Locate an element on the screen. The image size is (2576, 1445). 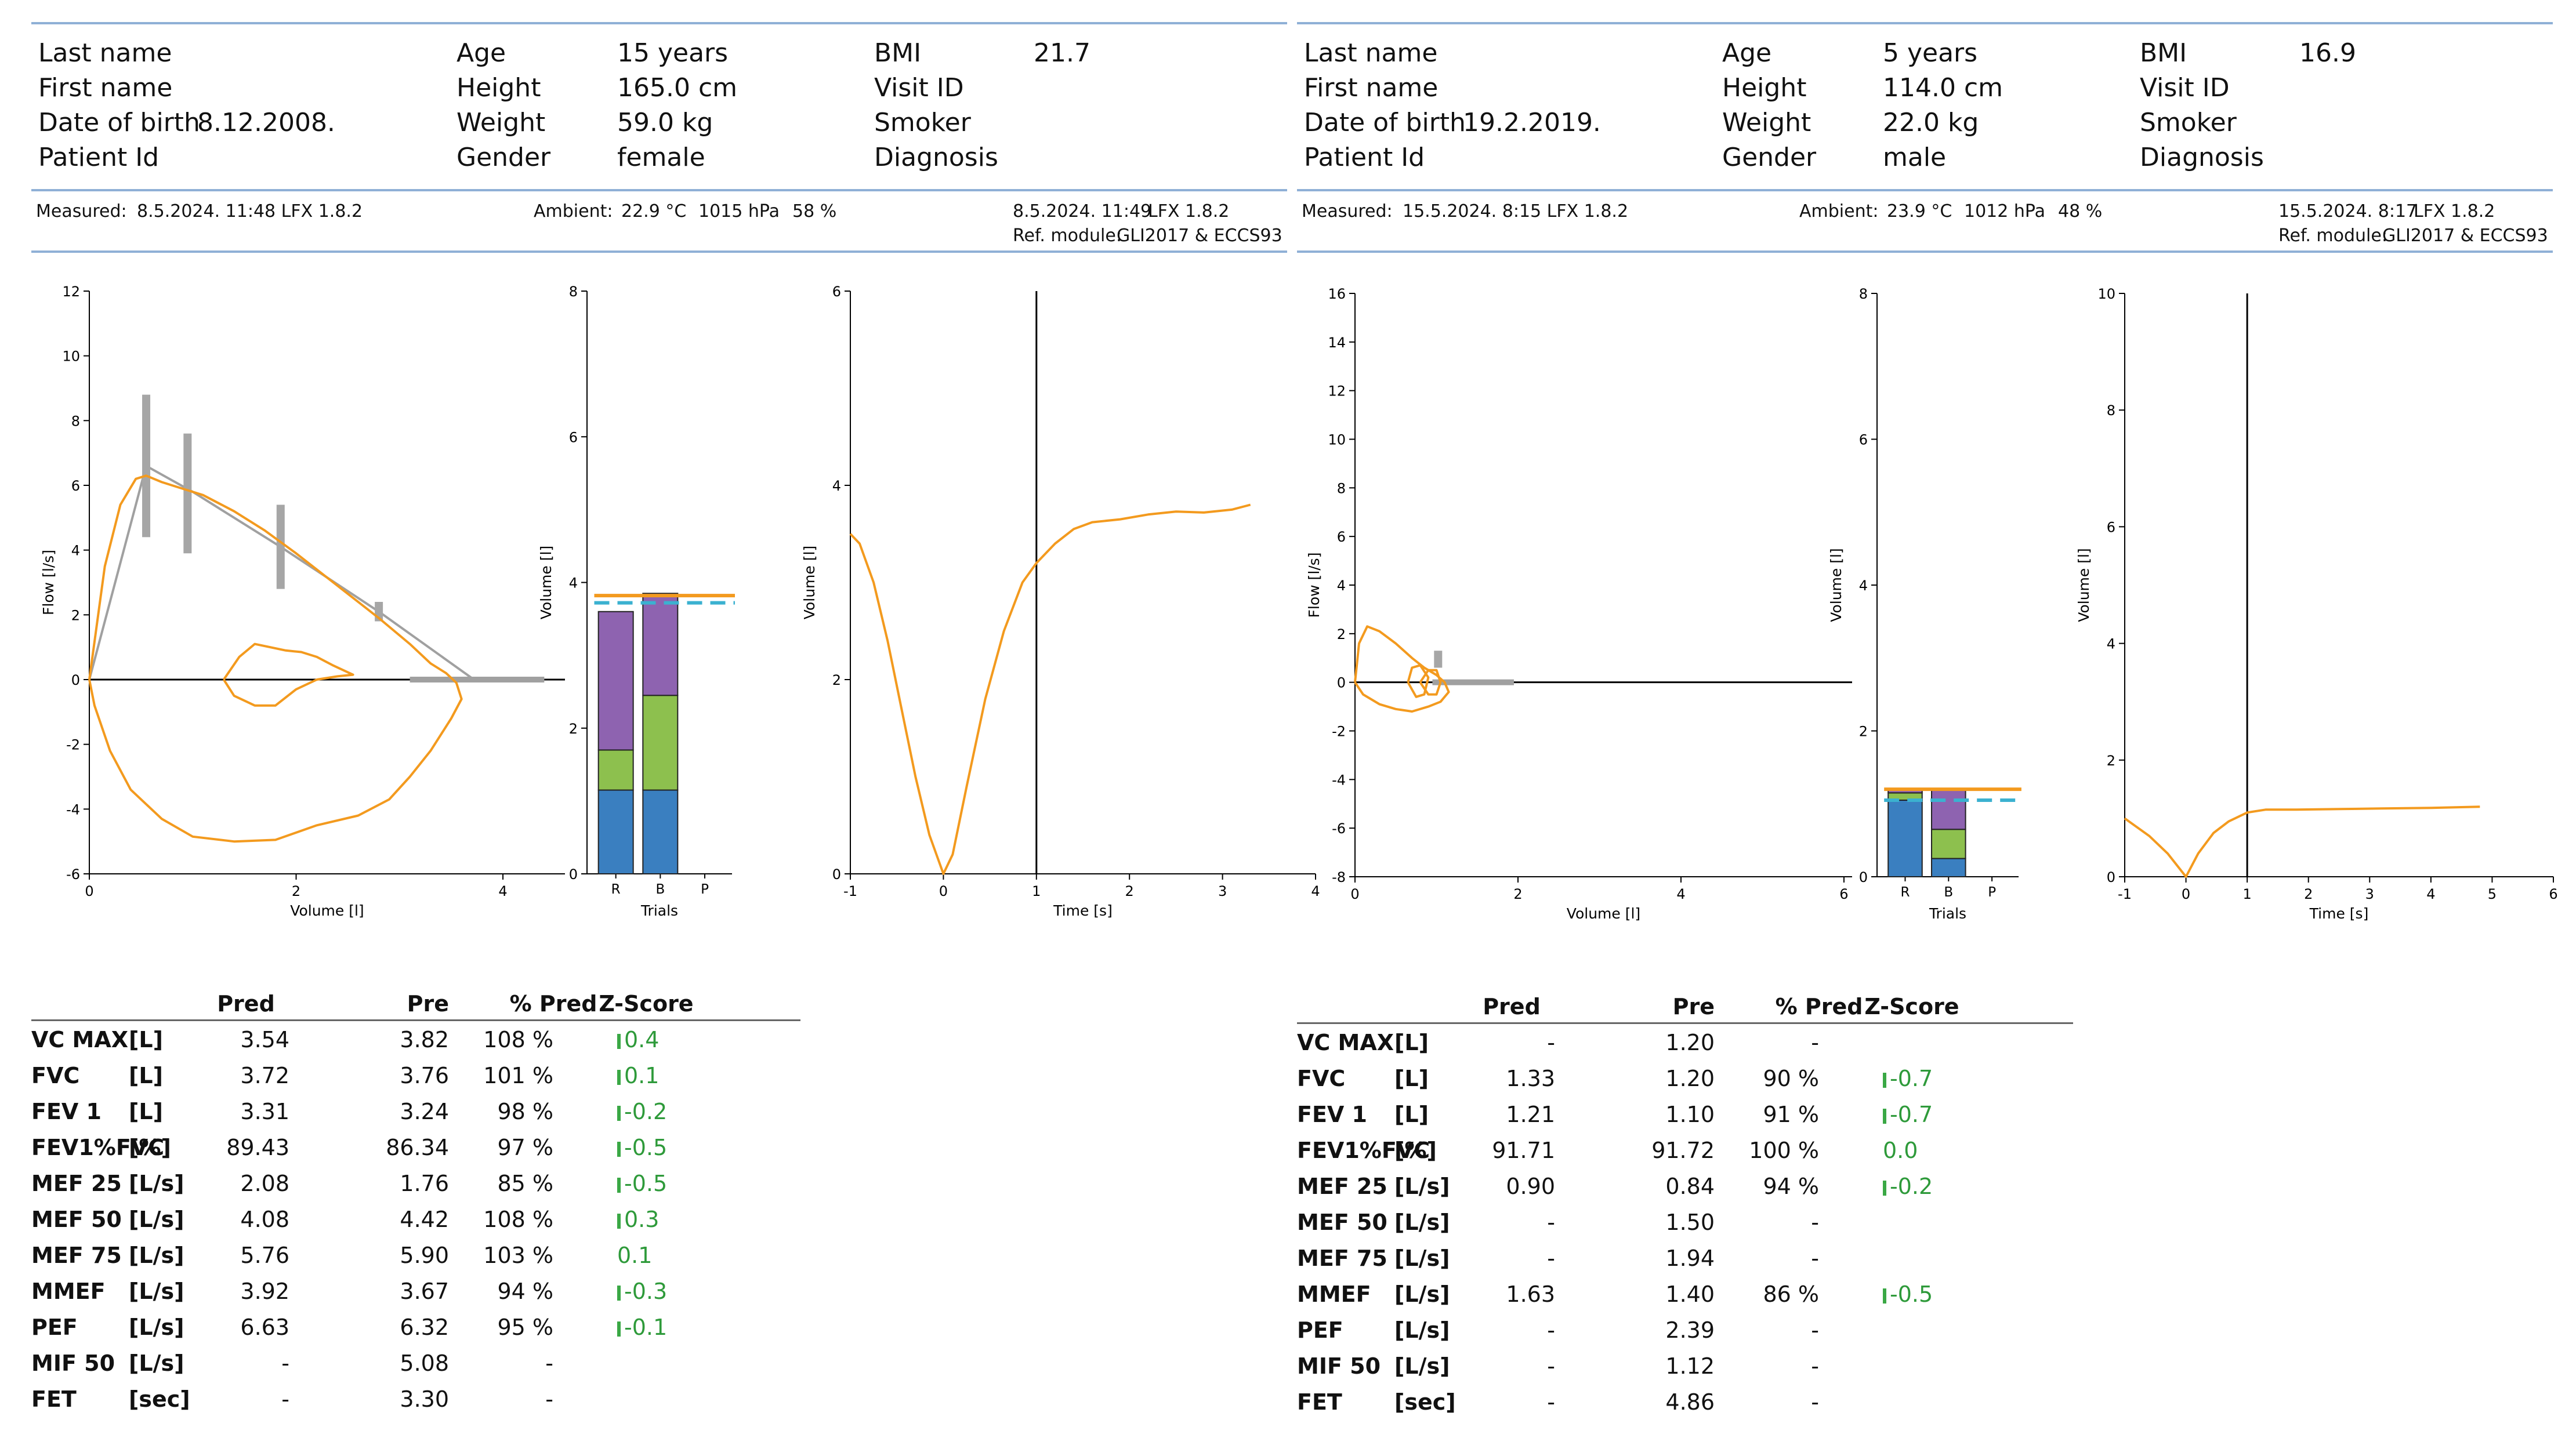
zscore-text: 0.4 is located at coordinates (642, 1039).